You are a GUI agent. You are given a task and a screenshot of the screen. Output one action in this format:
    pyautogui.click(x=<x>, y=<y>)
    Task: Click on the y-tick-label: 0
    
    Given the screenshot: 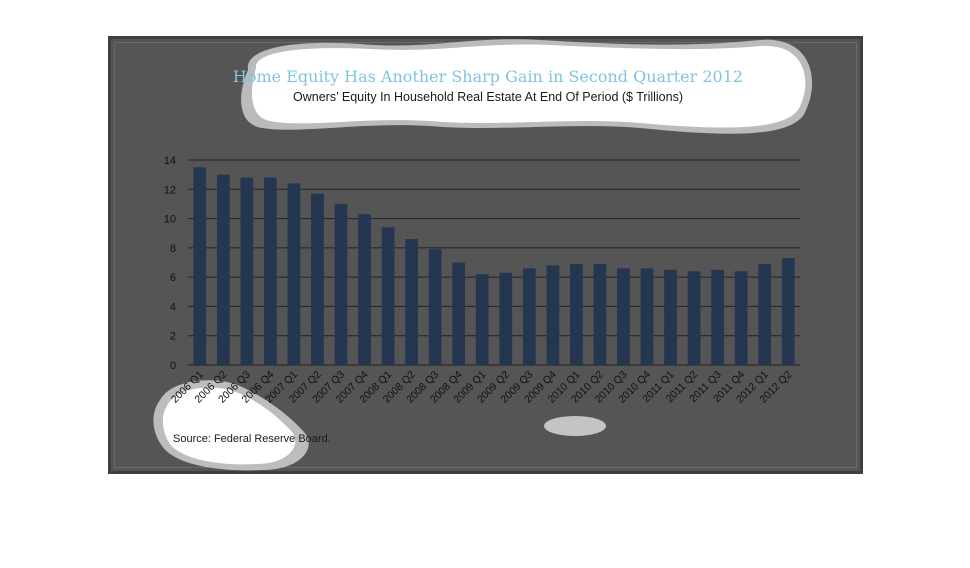 What is the action you would take?
    pyautogui.click(x=173, y=366)
    